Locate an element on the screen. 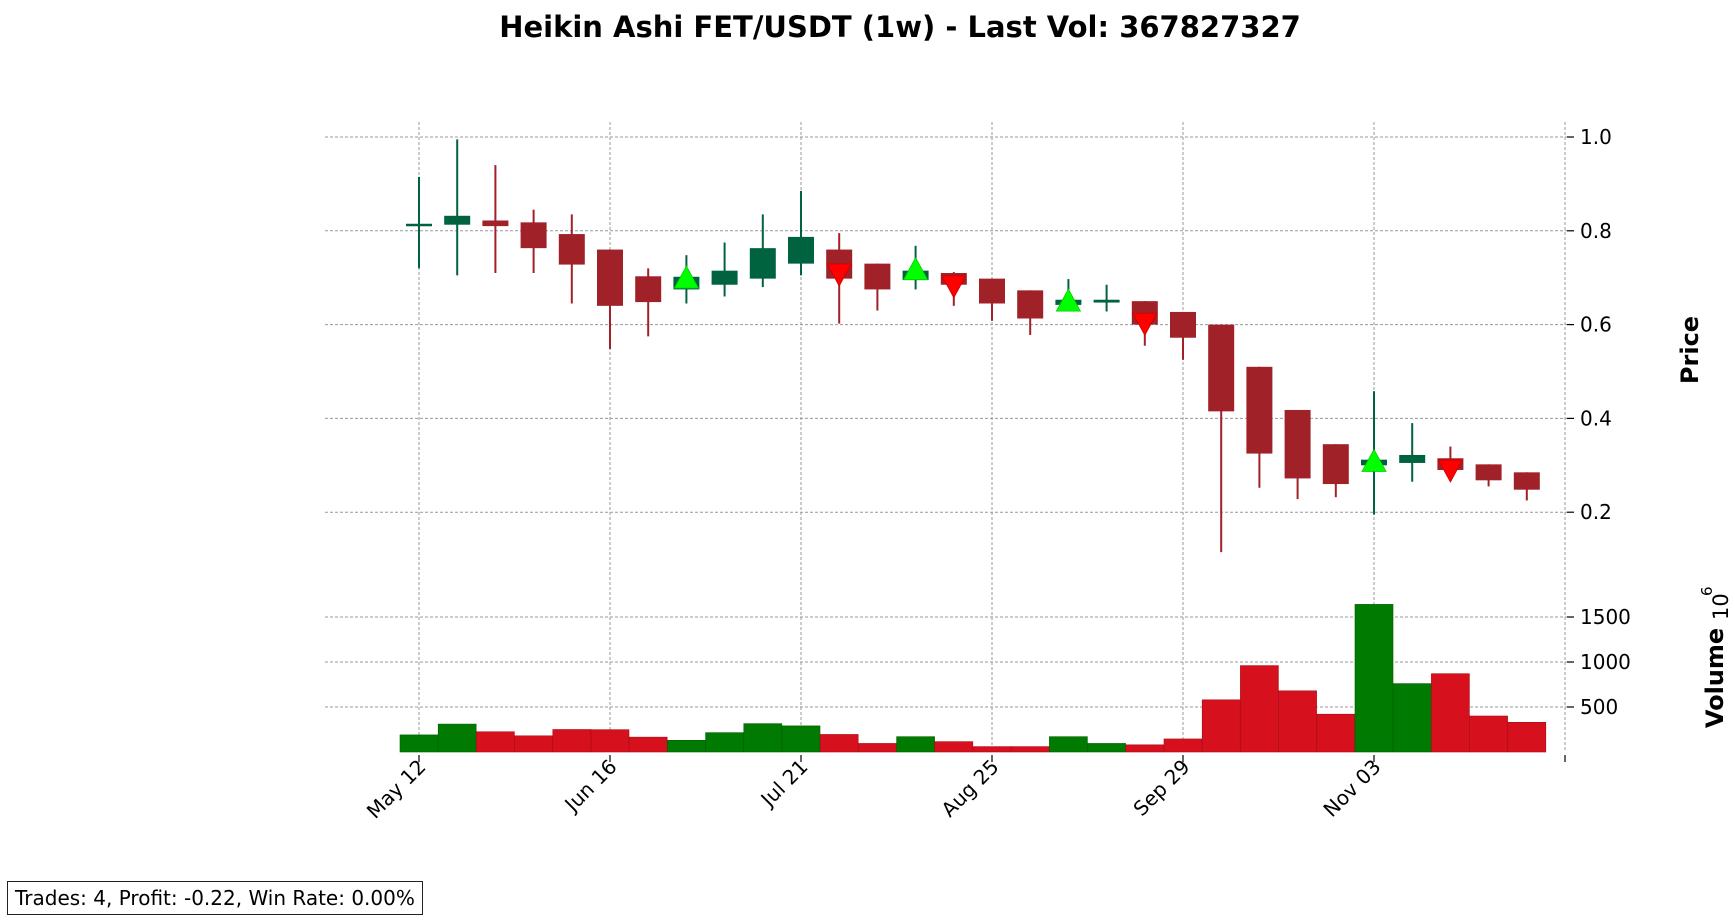 Image resolution: width=1735 pixels, height=921 pixels. x-tick-label-group: Aug 25 is located at coordinates (969, 788).